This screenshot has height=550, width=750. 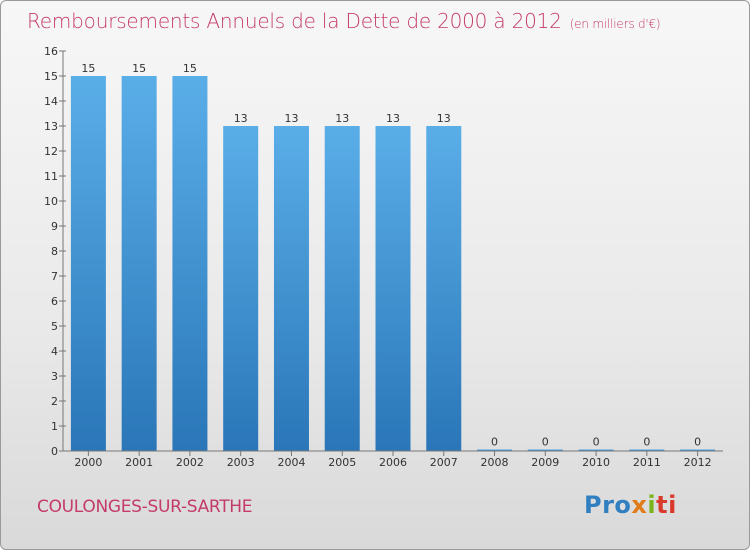 I want to click on bar-2001, so click(x=139, y=263).